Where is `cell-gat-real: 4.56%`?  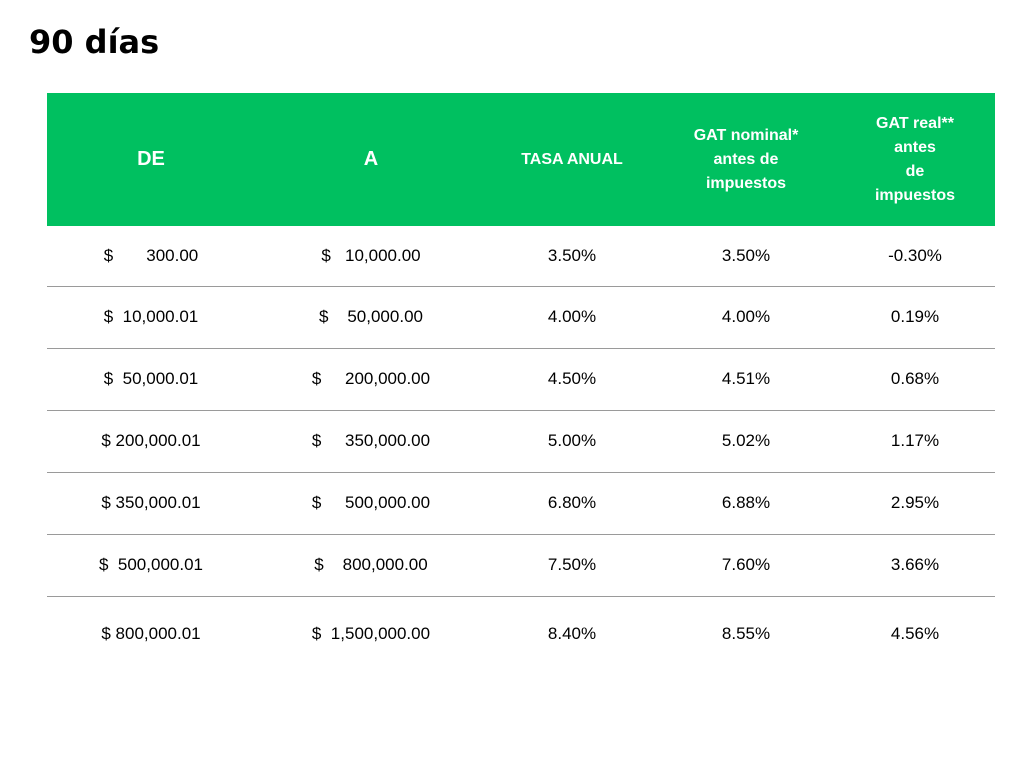
cell-gat-real: 4.56% is located at coordinates (915, 634).